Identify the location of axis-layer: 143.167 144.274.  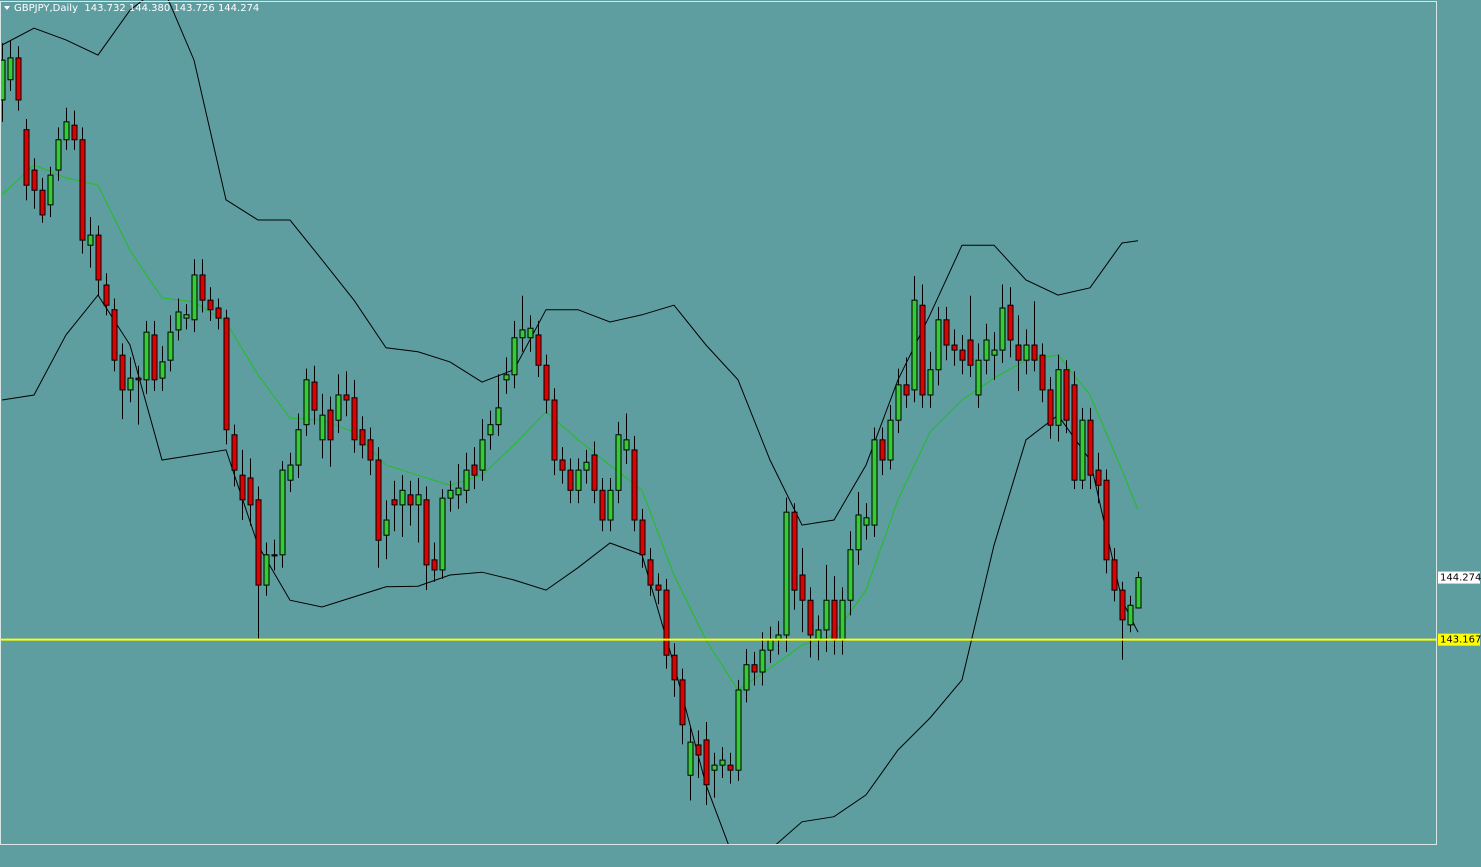
(1459, 608).